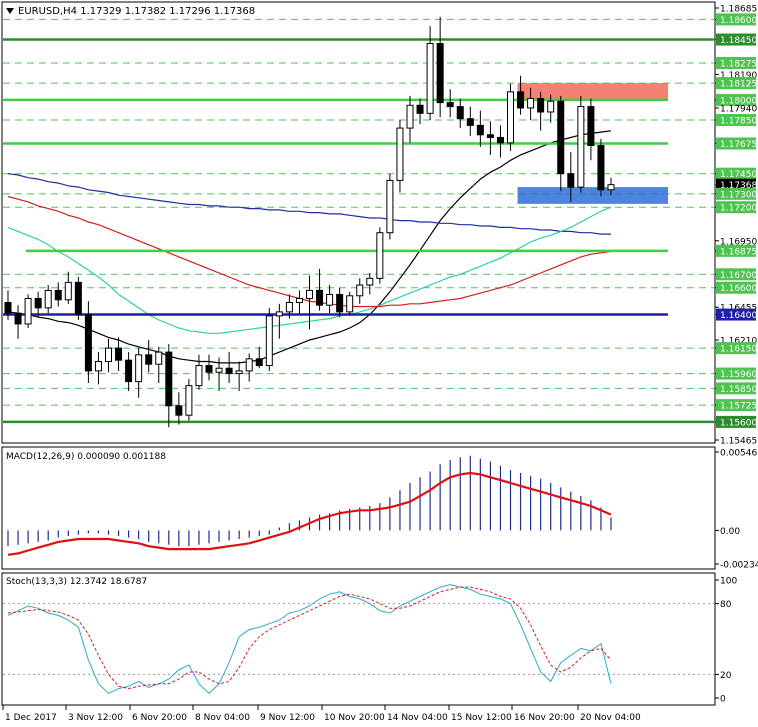 This screenshot has height=727, width=758. Describe the element at coordinates (309, 638) in the screenshot. I see `stoch-line` at that location.